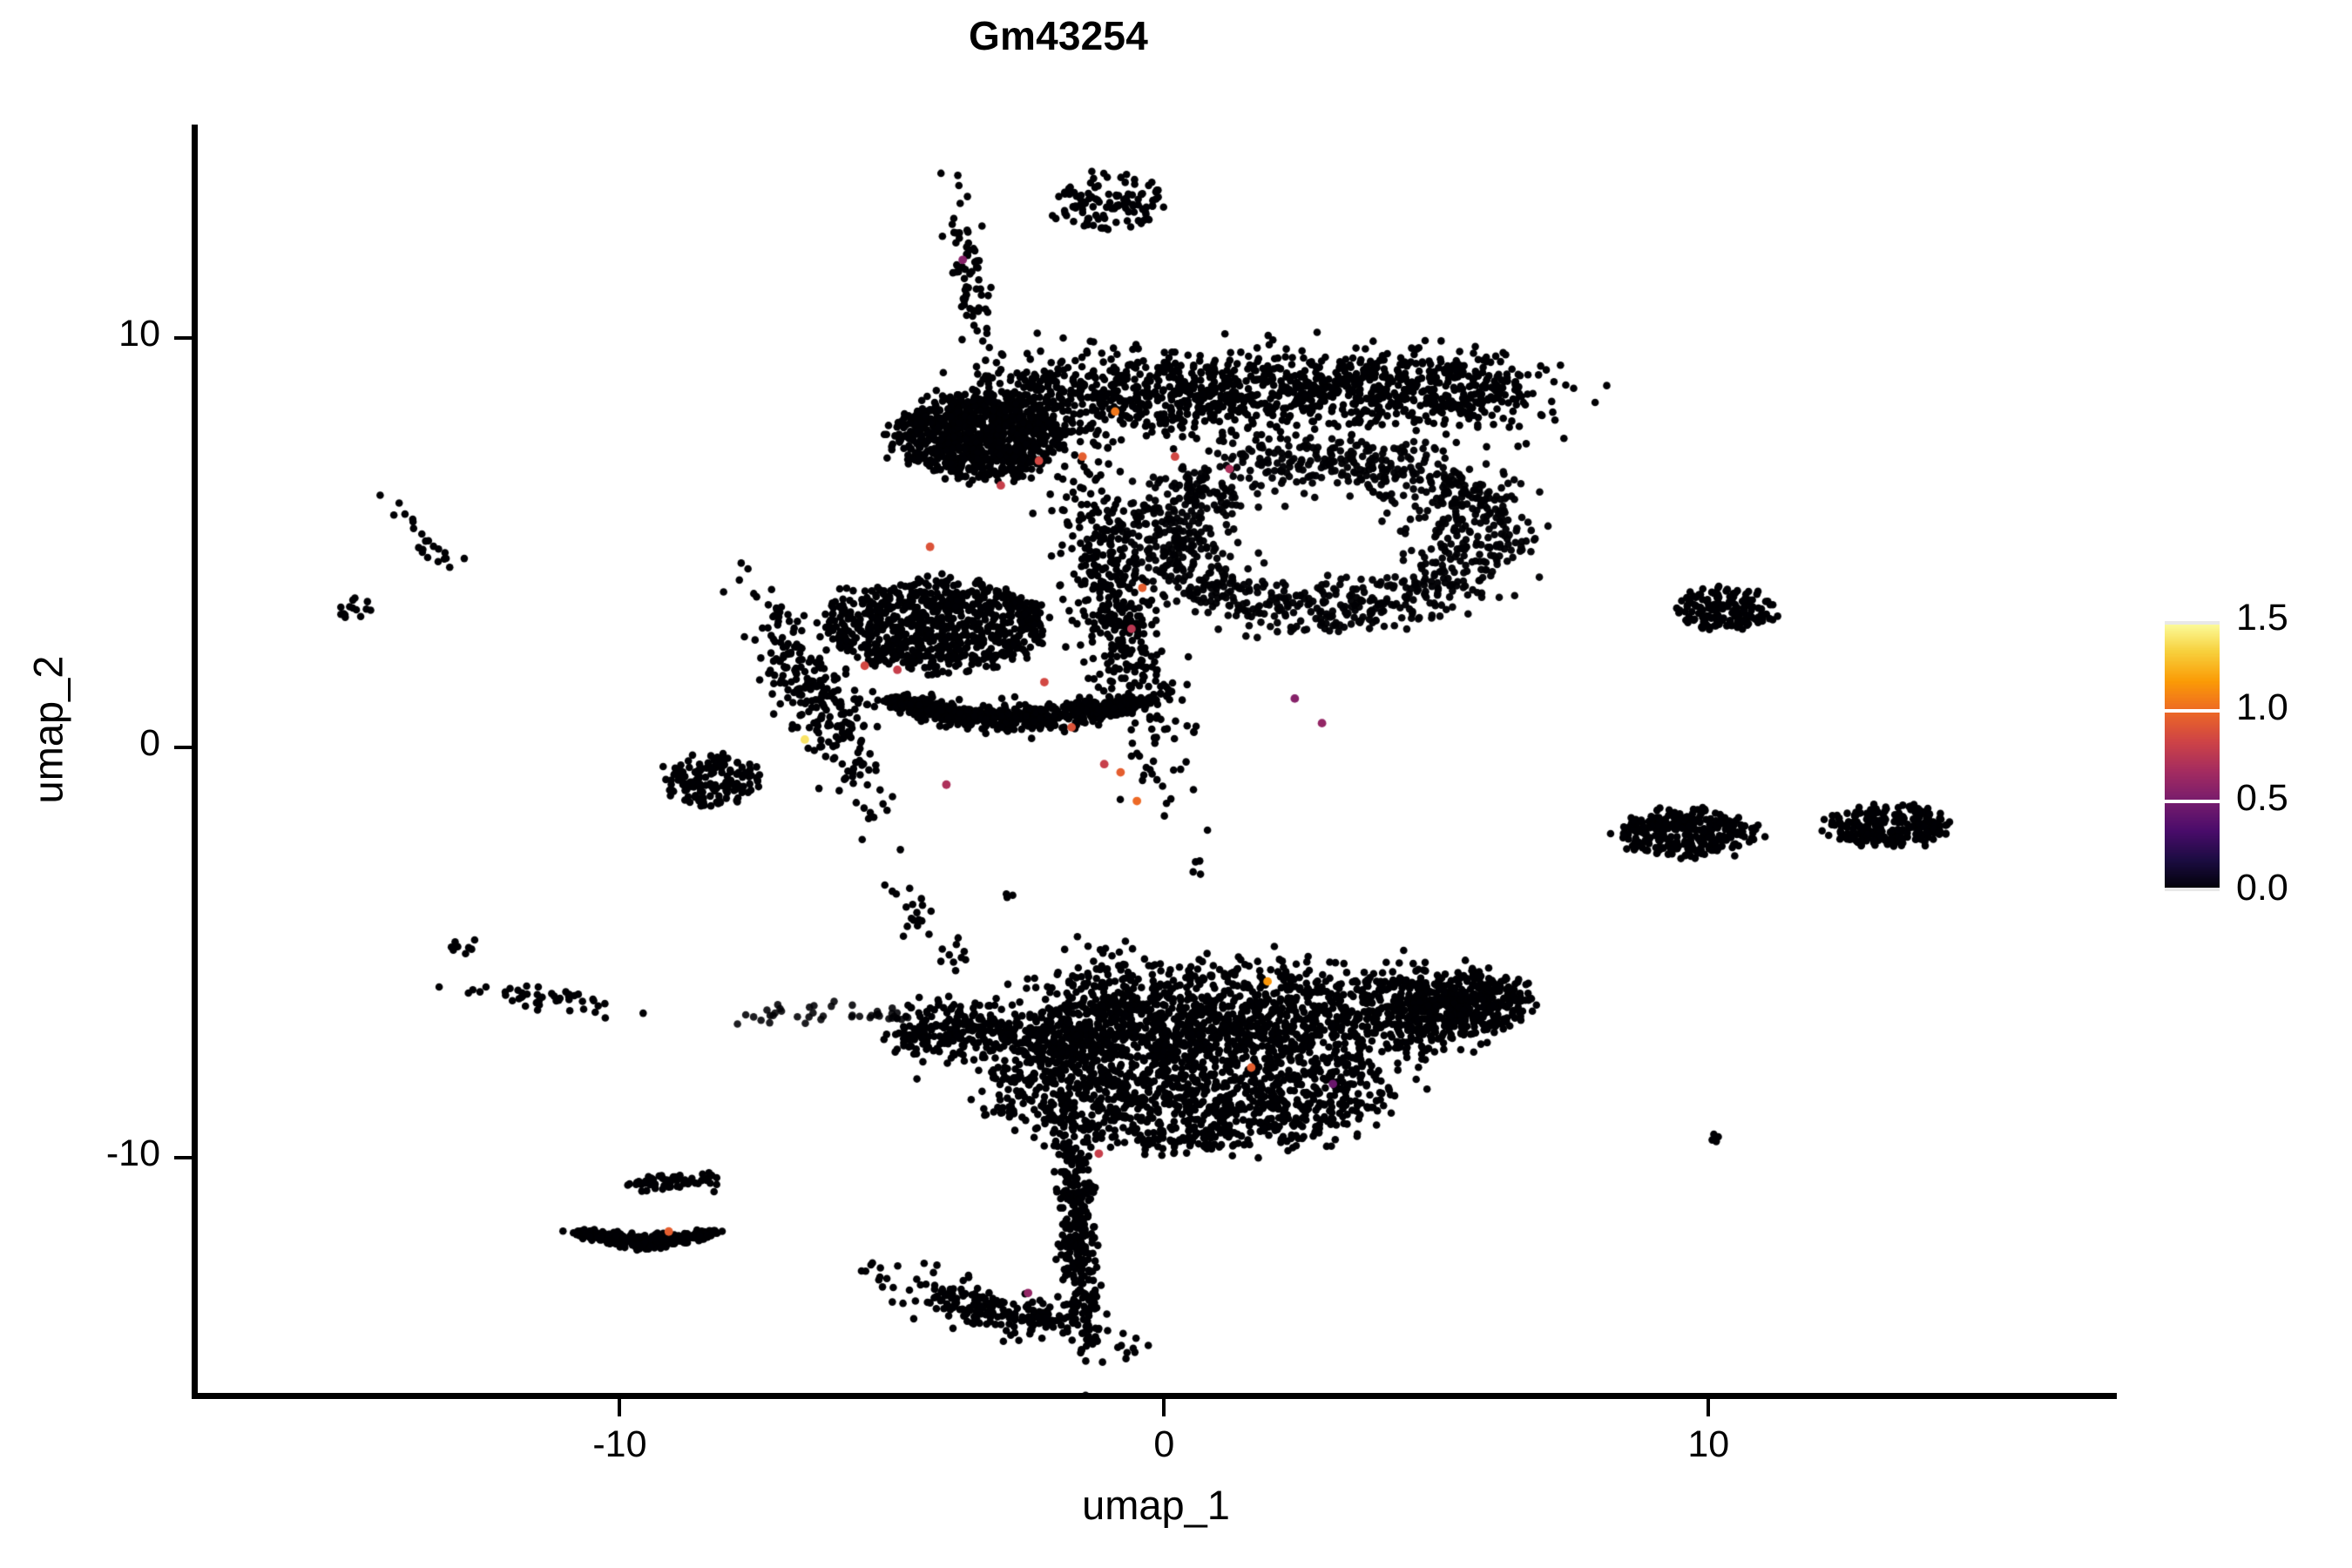  What do you see at coordinates (2192, 756) in the screenshot?
I see `colorbar-gradient` at bounding box center [2192, 756].